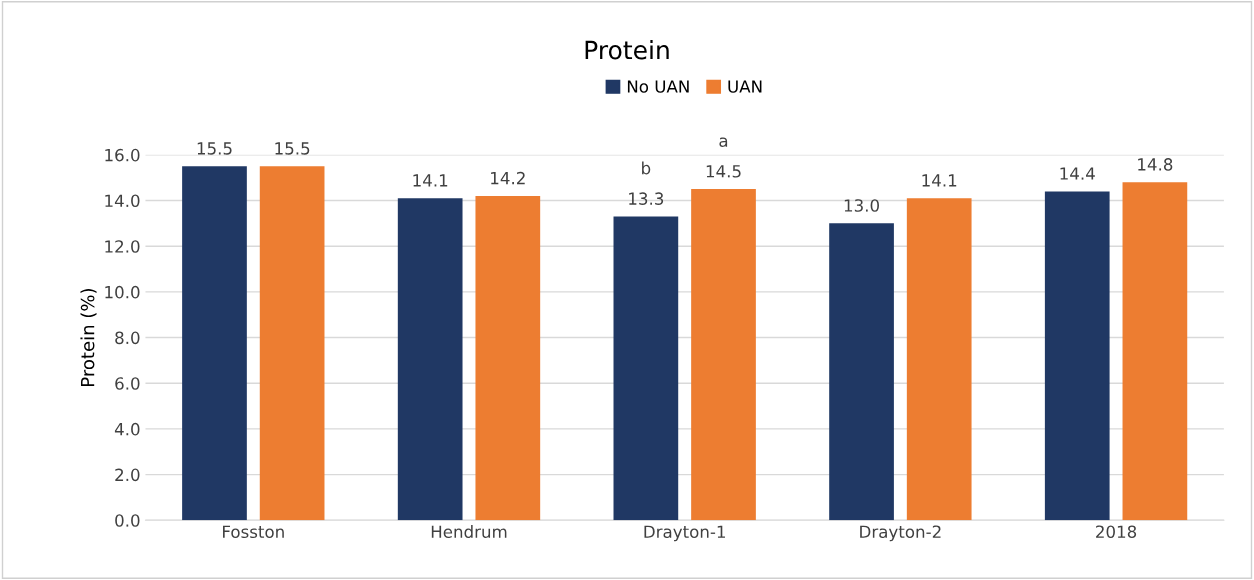 This screenshot has height=580, width=1254. I want to click on x-tick-label: Drayton-1, so click(684, 533).